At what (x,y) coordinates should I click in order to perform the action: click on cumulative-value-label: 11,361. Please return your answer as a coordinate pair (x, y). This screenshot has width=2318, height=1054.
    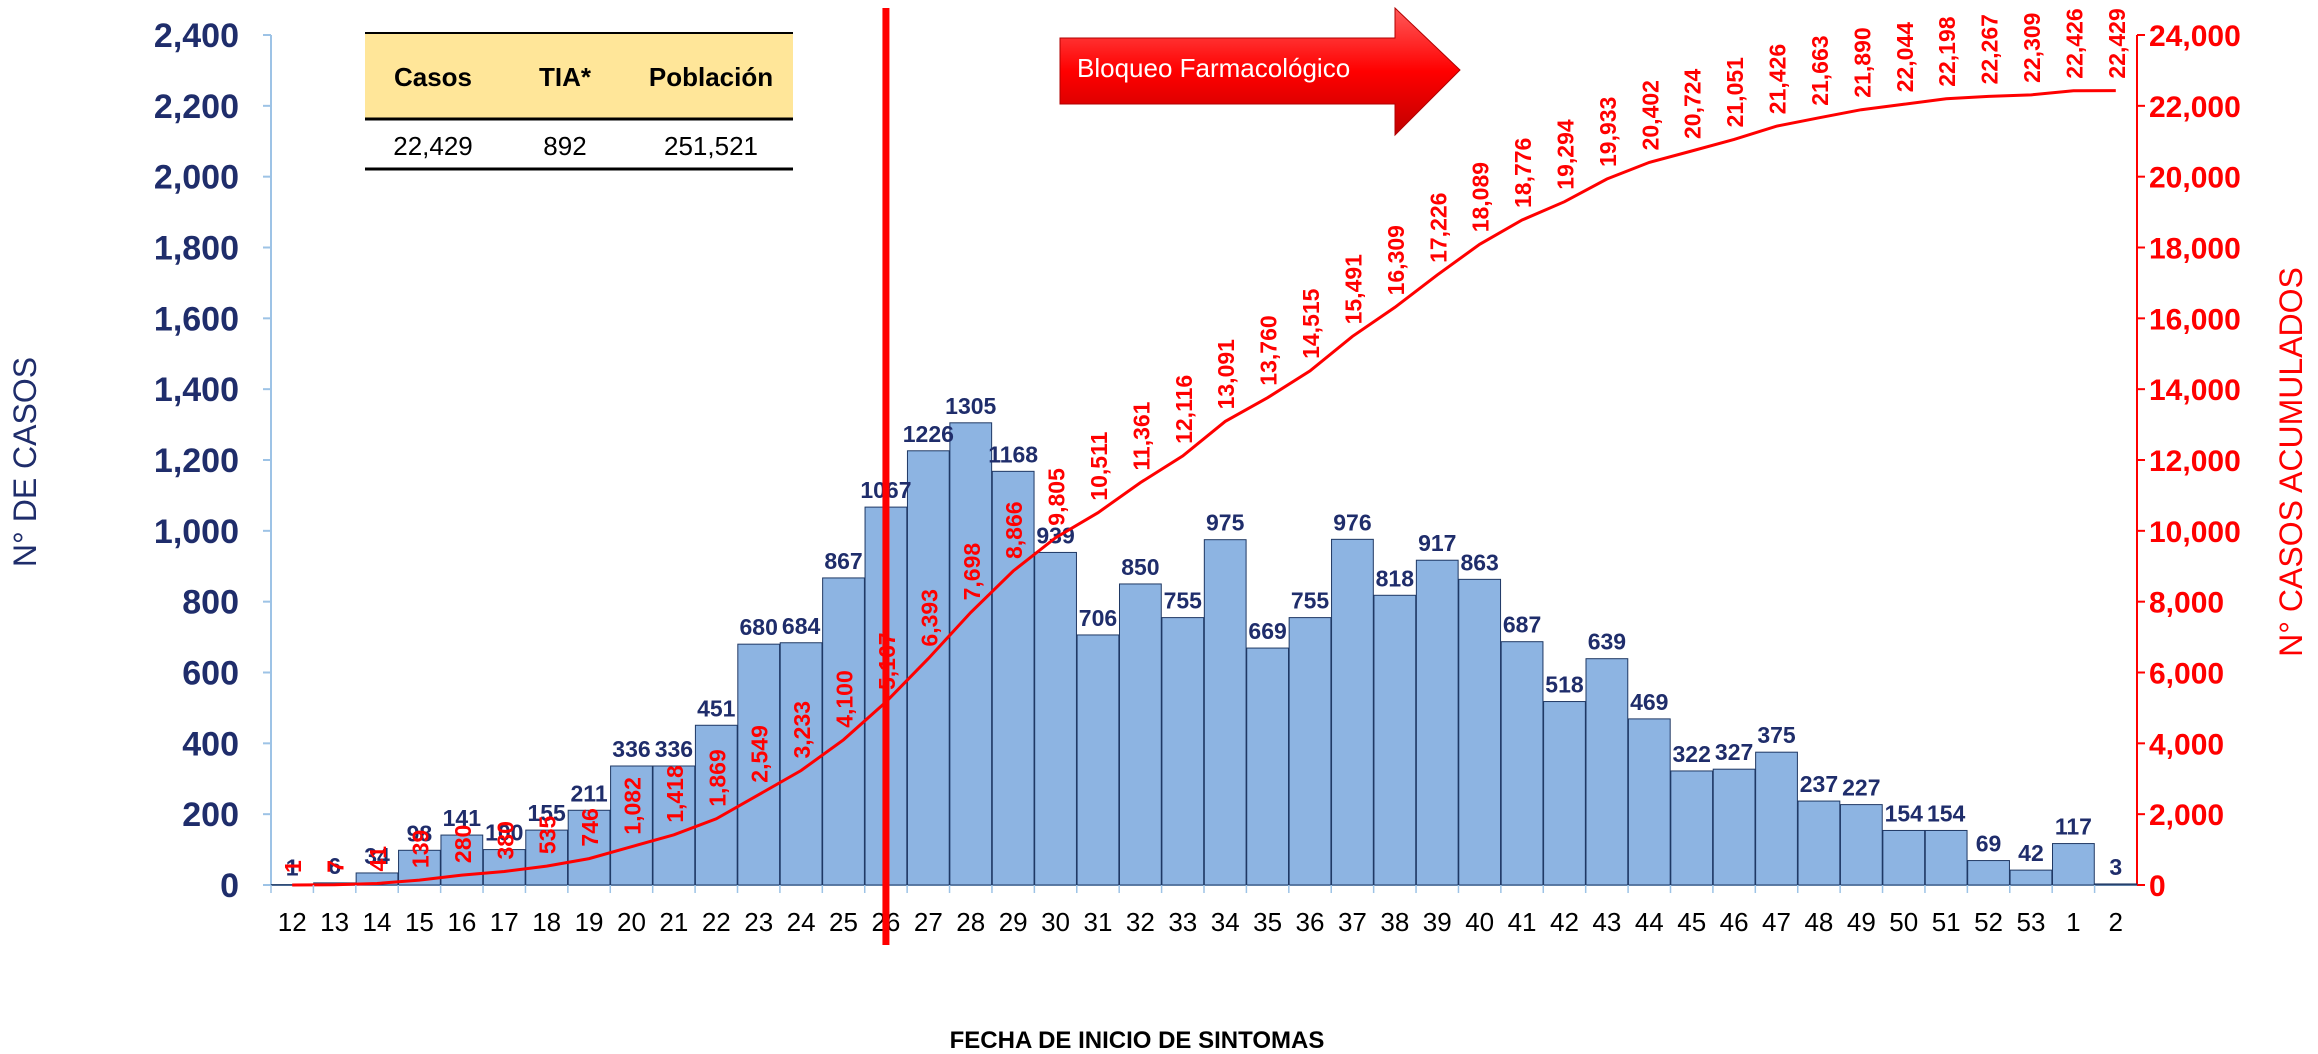
    Looking at the image, I should click on (1141, 435).